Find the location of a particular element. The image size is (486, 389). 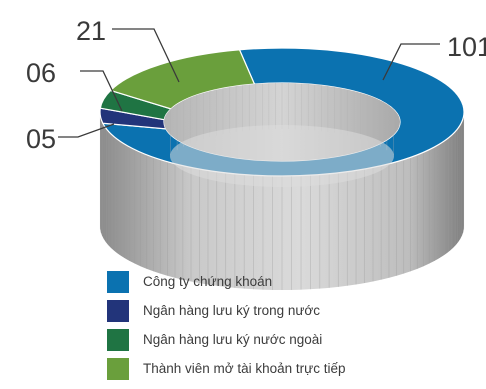

legend-item: Công ty chứng khoán is located at coordinates (226, 281).